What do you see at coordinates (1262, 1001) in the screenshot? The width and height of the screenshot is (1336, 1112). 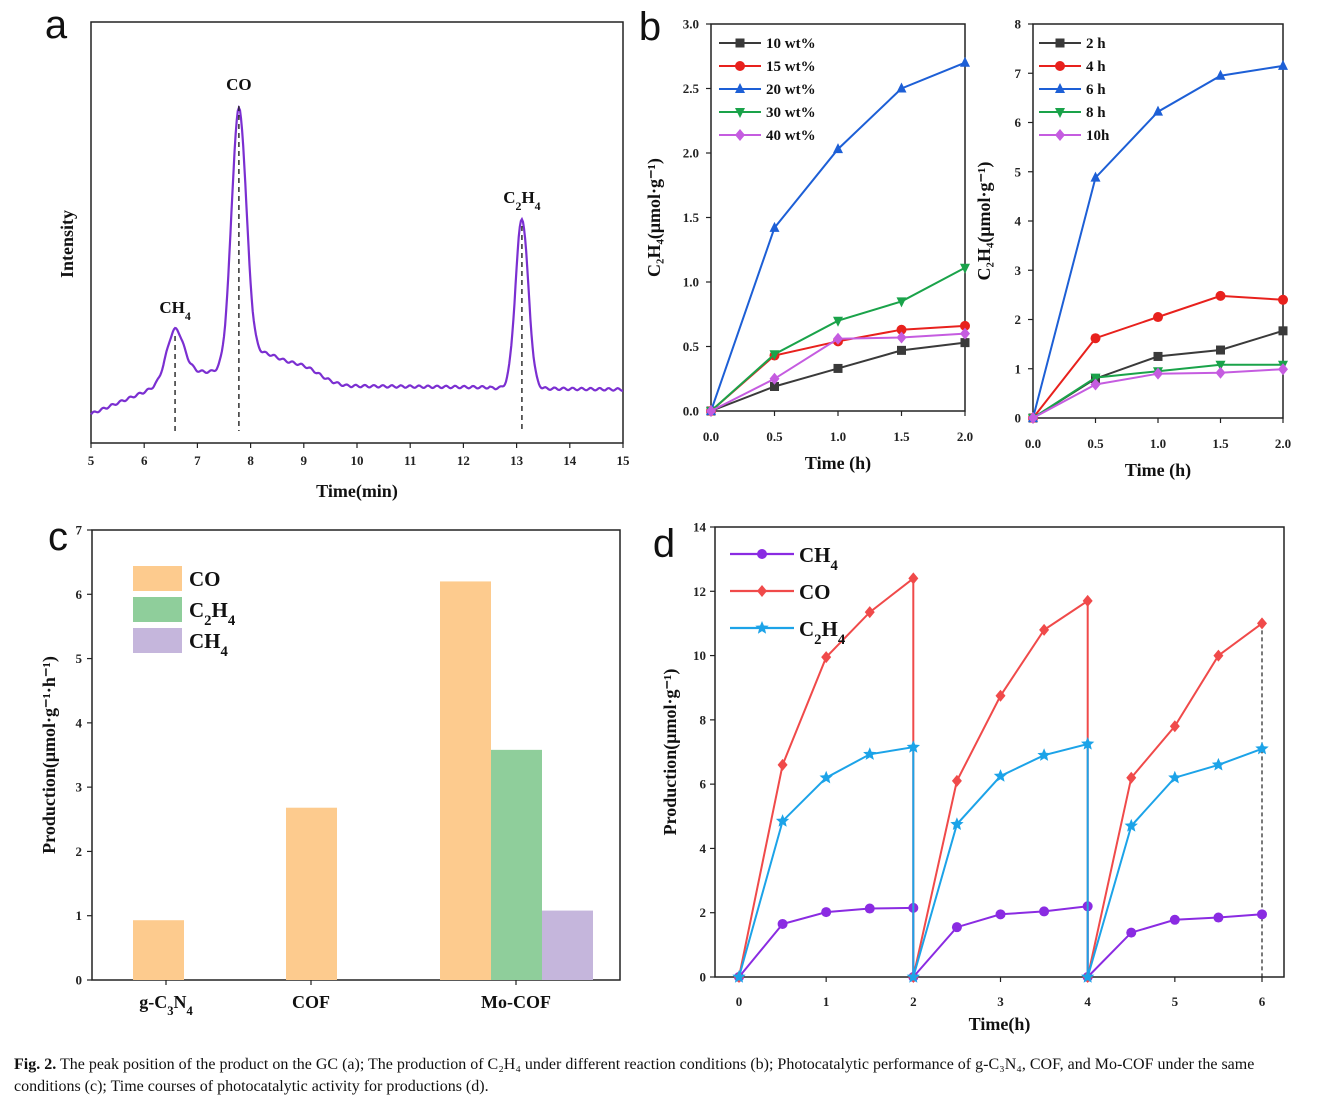 I see `x-tick-label: 6` at bounding box center [1262, 1001].